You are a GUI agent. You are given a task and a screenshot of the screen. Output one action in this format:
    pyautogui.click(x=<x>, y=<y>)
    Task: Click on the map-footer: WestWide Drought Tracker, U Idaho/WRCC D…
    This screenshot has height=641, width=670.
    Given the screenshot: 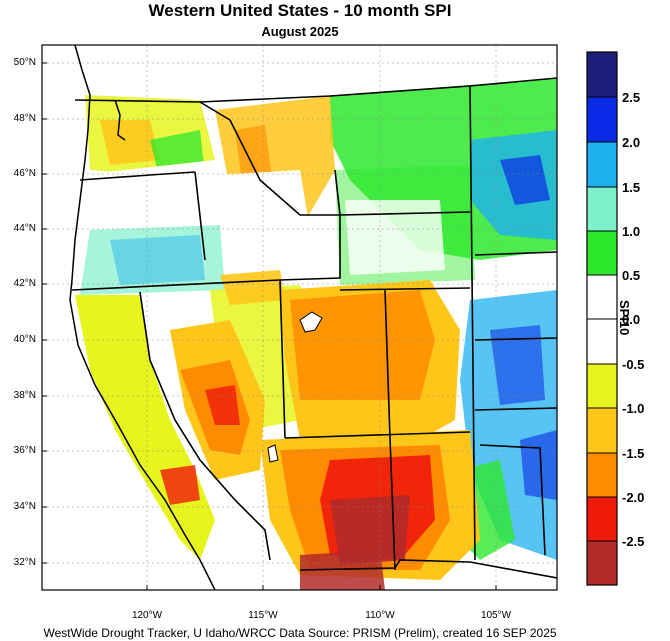 What is the action you would take?
    pyautogui.click(x=300, y=633)
    